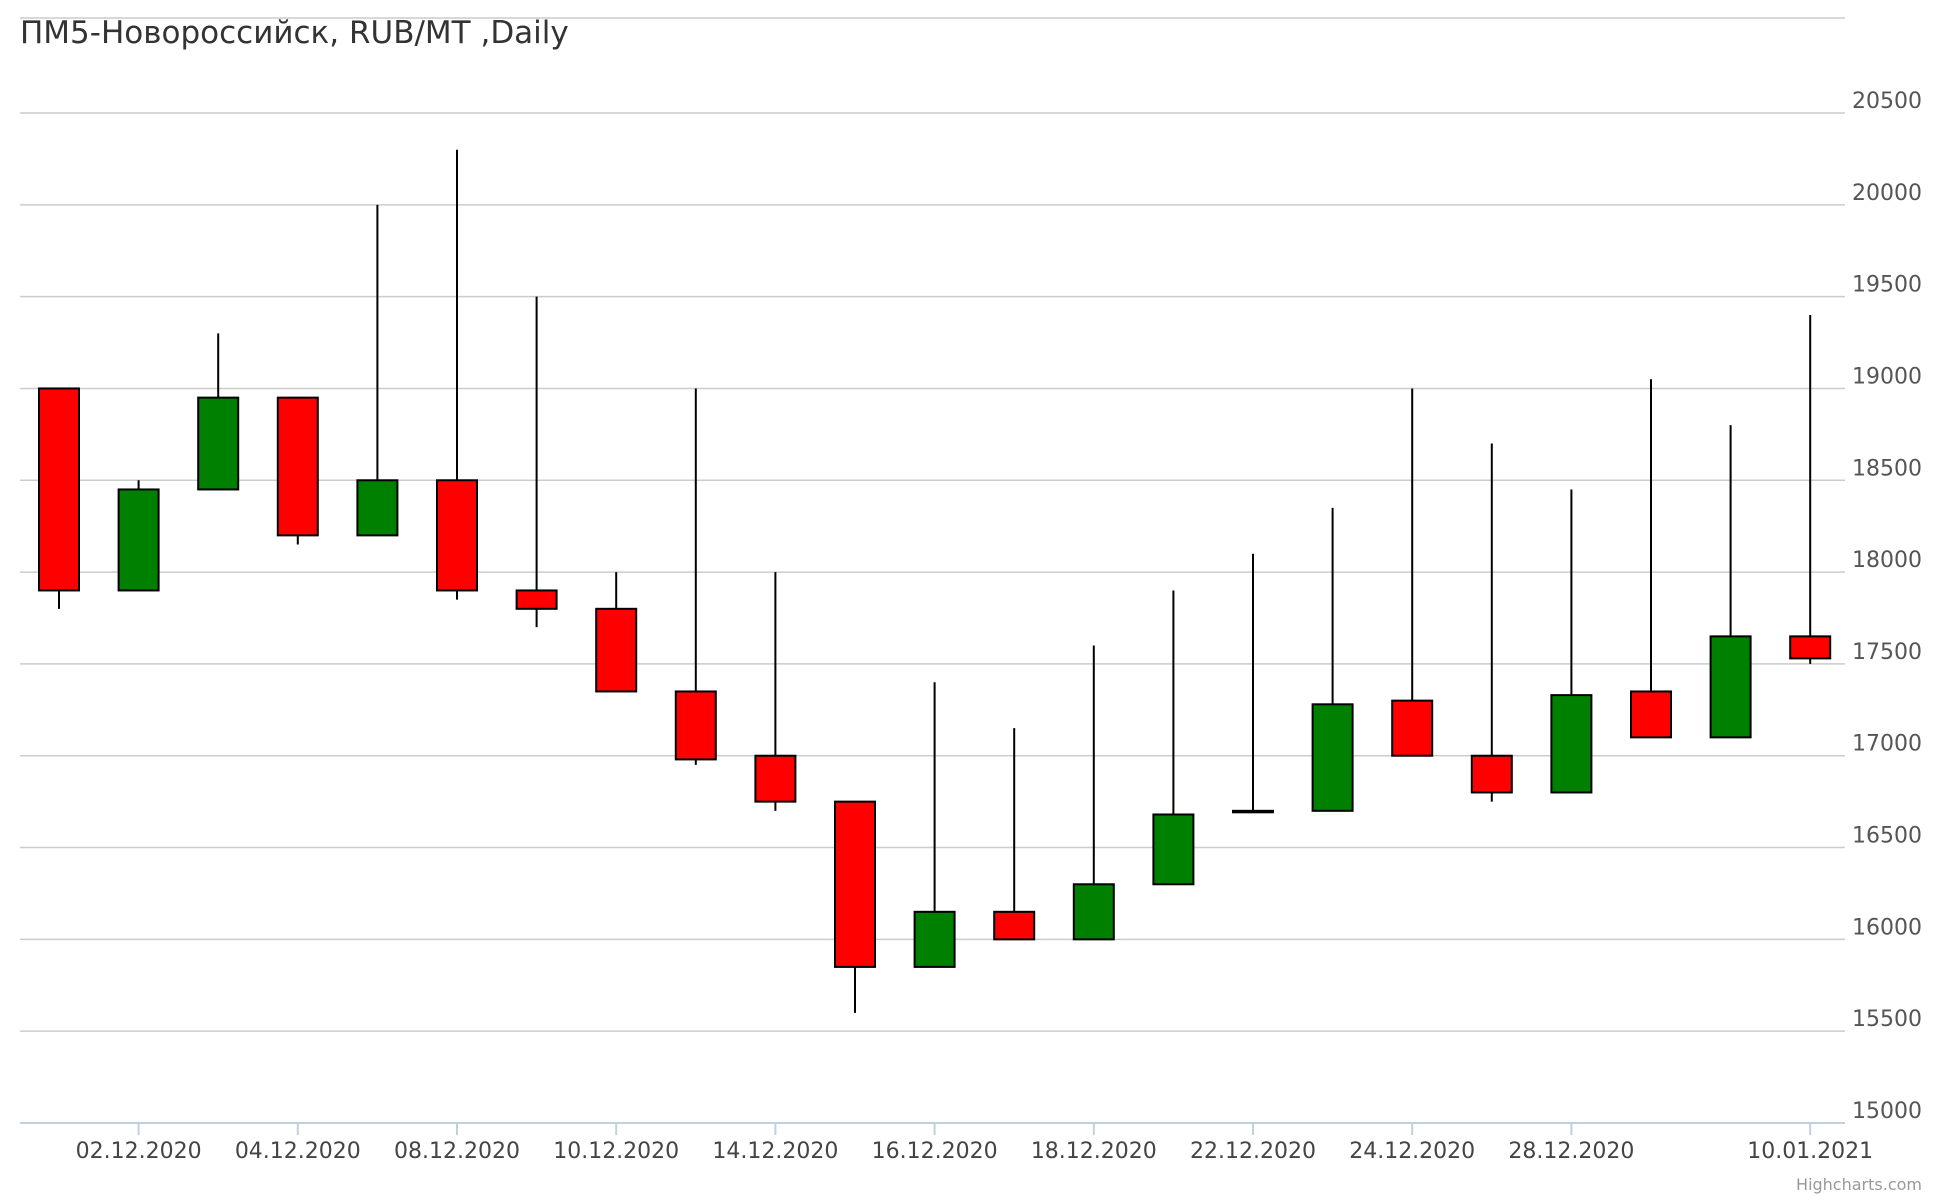 The width and height of the screenshot is (1940, 1200). What do you see at coordinates (1887, 468) in the screenshot?
I see `y-tick-label: 18500` at bounding box center [1887, 468].